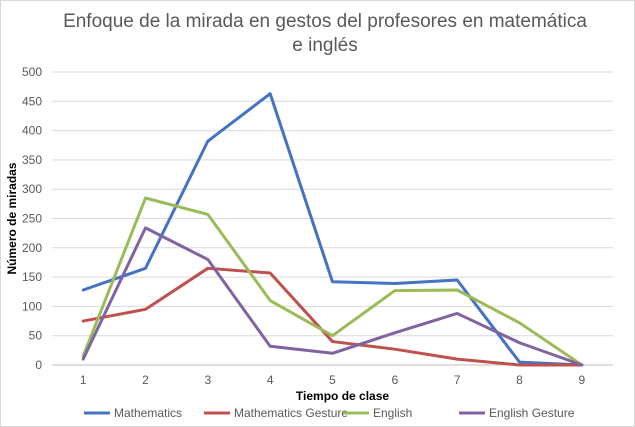  I want to click on x-axis-ticks: 1 2 3 4 5 6 7 8 9, so click(333, 380).